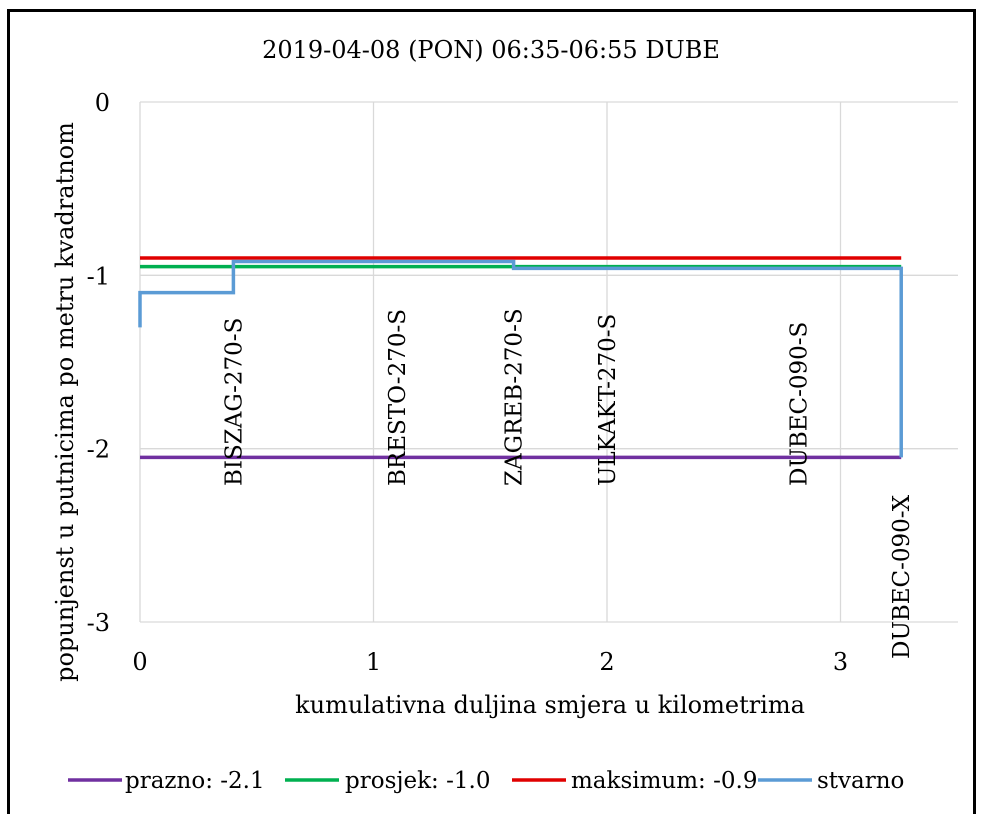  What do you see at coordinates (195, 781) in the screenshot?
I see `legend-label-0: prazno: -2.1` at bounding box center [195, 781].